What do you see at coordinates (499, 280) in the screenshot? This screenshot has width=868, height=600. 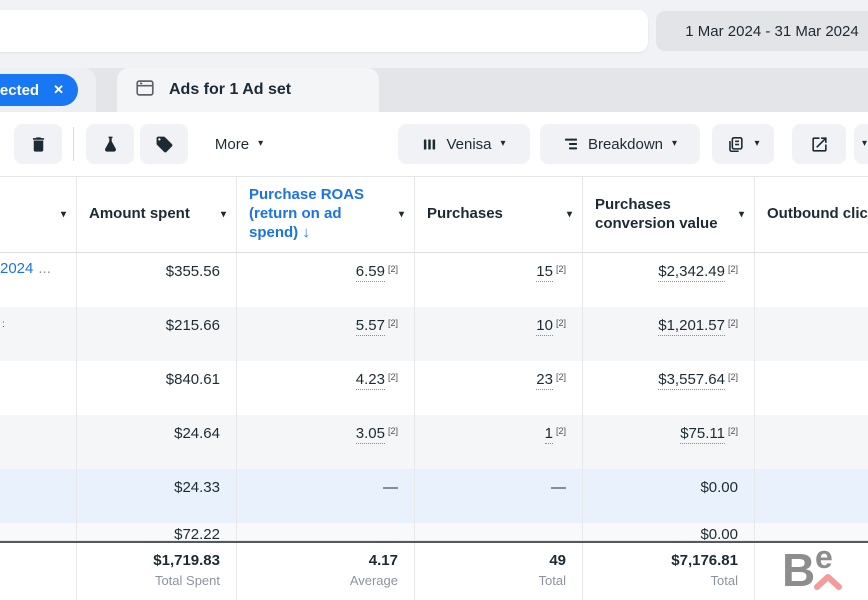 I see `purchases-cell: 15 [2]` at bounding box center [499, 280].